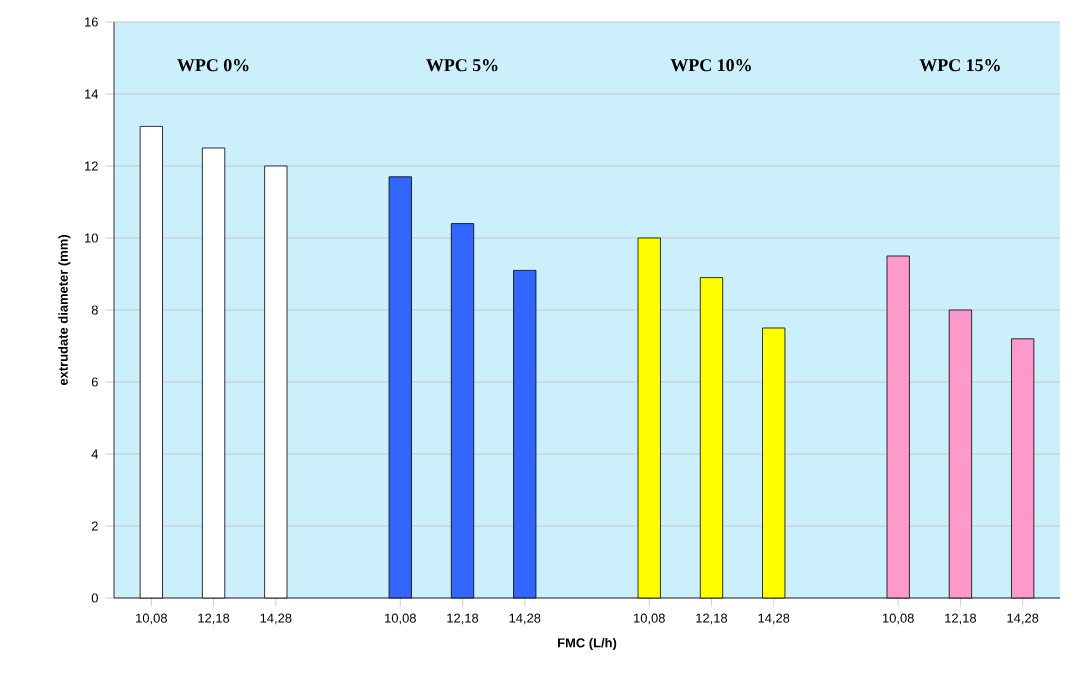 The height and width of the screenshot is (675, 1078). Describe the element at coordinates (94, 310) in the screenshot. I see `y-tick-label: 8` at that location.